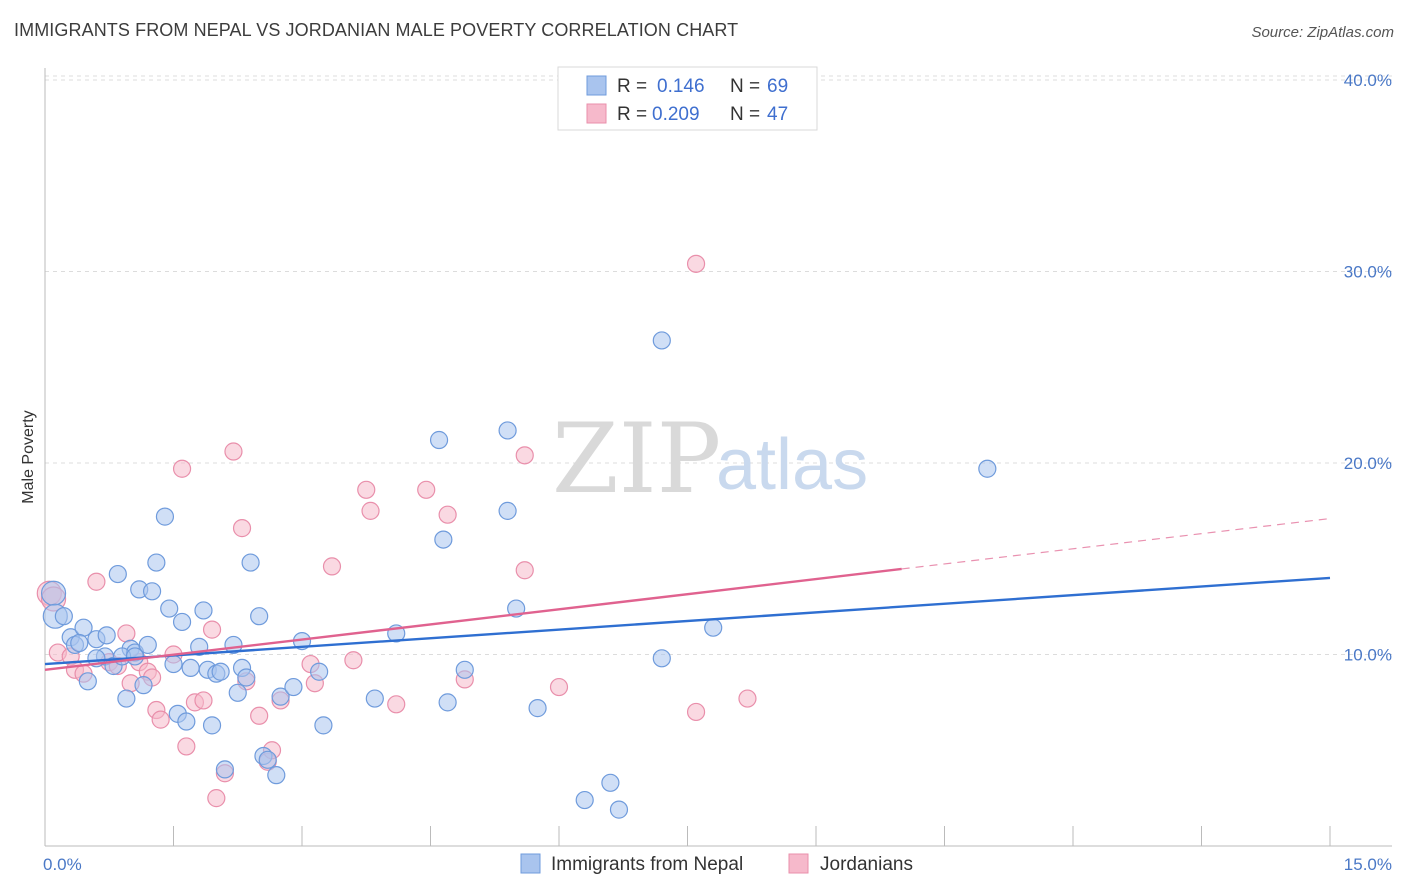 This screenshot has height=892, width=1406. Describe the element at coordinates (1368, 80) in the screenshot. I see `y-tick-label-40: 40.0%` at that location.